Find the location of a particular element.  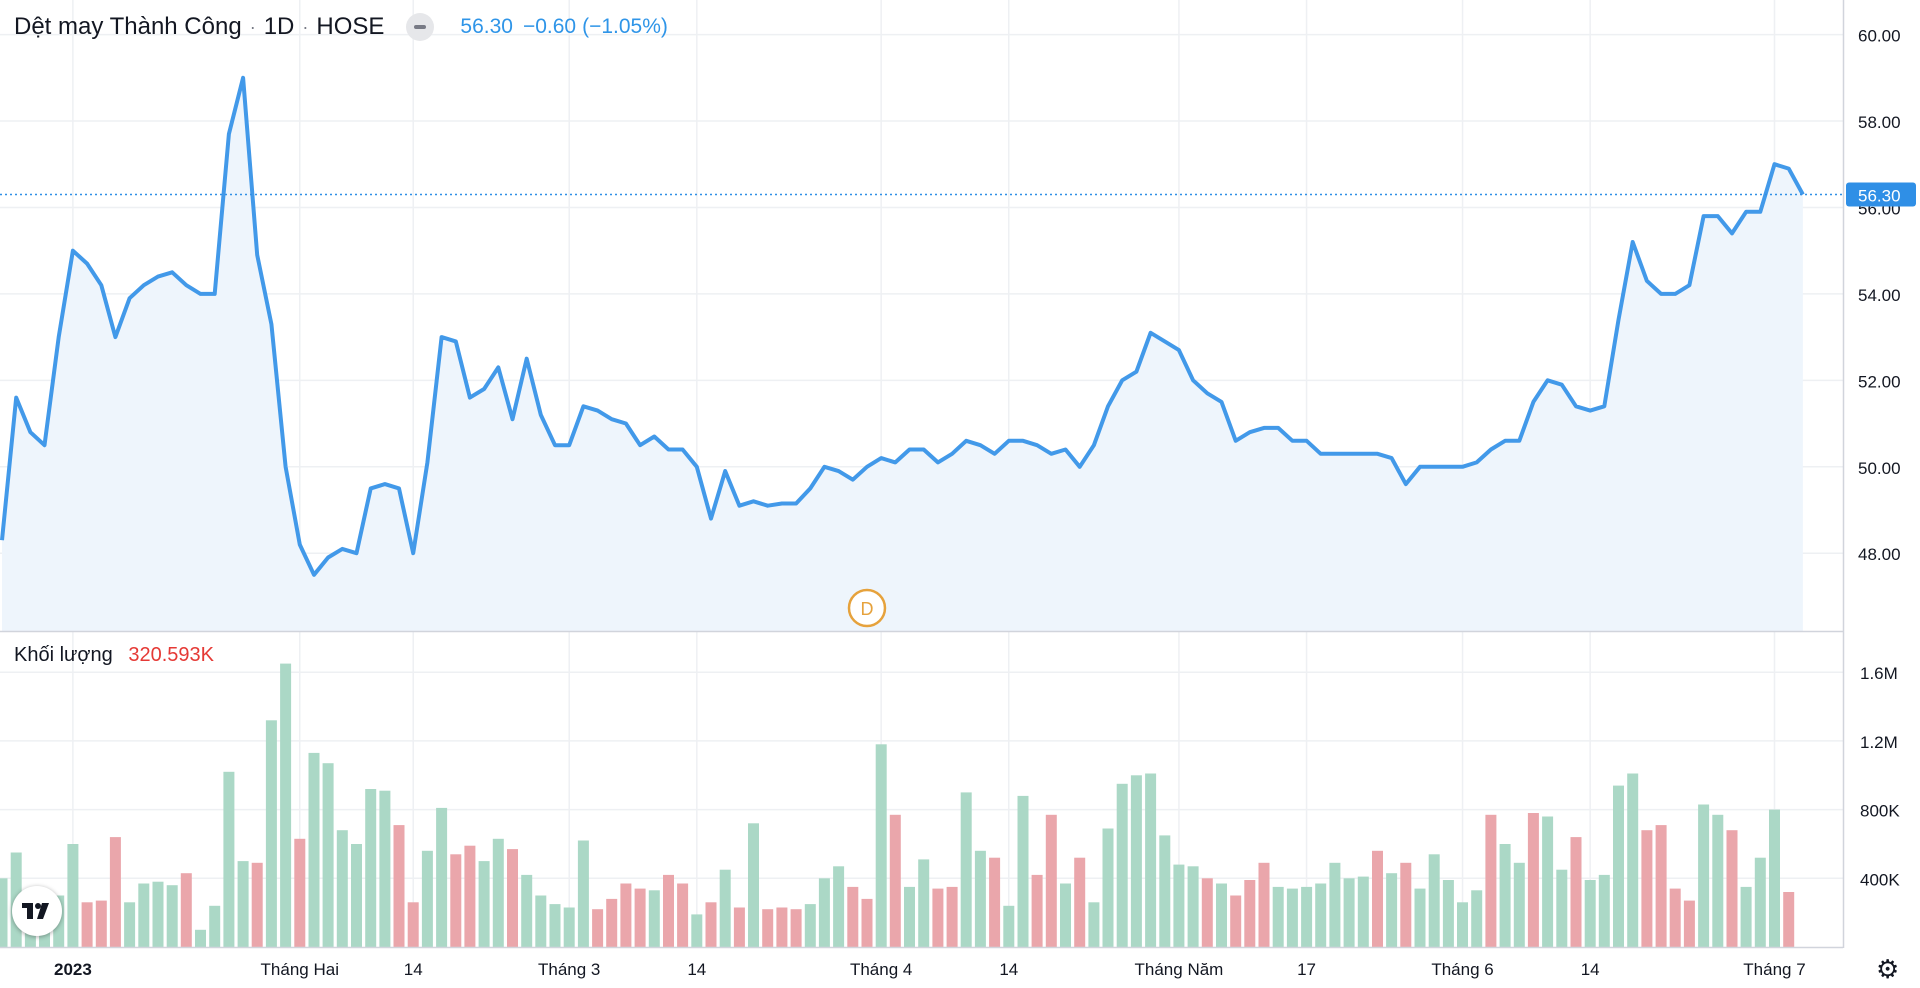

dividend-marker-circle is located at coordinates (867, 608).